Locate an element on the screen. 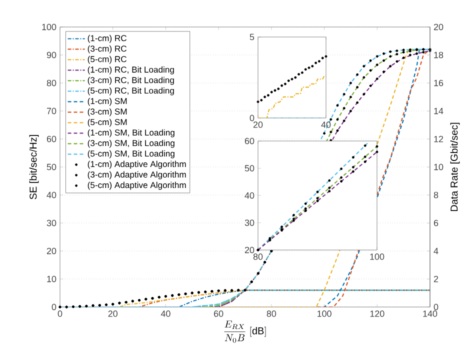 This screenshot has height=355, width=474. legend-label: (1-cm) Adaptive Algorithm is located at coordinates (137, 164).